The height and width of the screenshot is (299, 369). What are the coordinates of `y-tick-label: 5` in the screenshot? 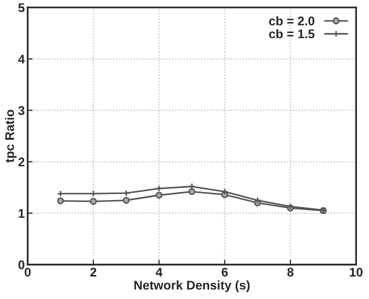 It's located at (21, 7).